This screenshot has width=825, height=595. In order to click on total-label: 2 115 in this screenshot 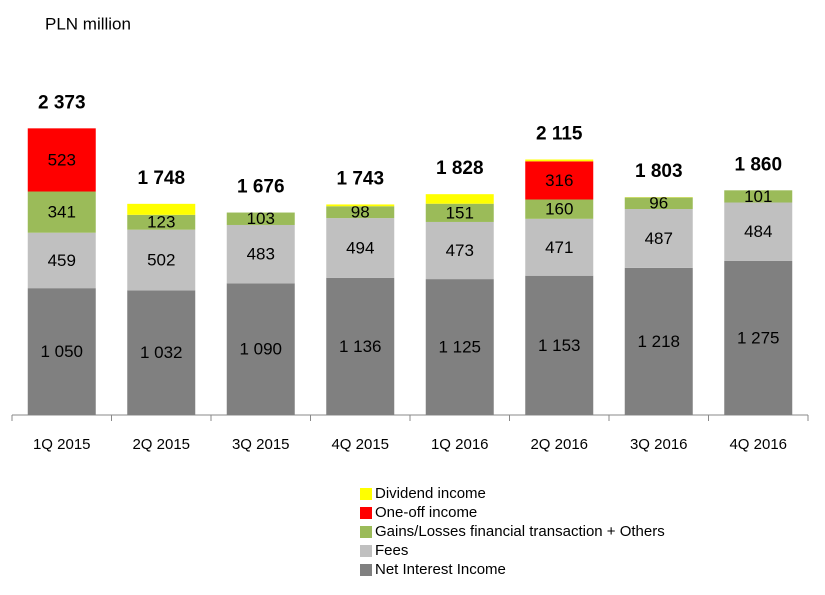, I will do `click(559, 134)`.